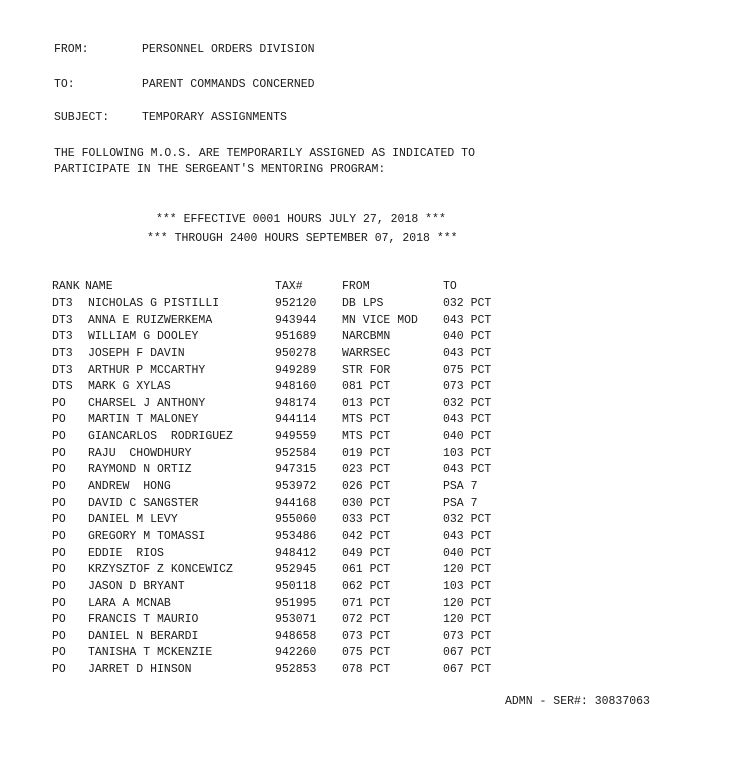 This screenshot has height=768, width=737. Describe the element at coordinates (296, 420) in the screenshot. I see `cell-tax-number: 944114` at that location.